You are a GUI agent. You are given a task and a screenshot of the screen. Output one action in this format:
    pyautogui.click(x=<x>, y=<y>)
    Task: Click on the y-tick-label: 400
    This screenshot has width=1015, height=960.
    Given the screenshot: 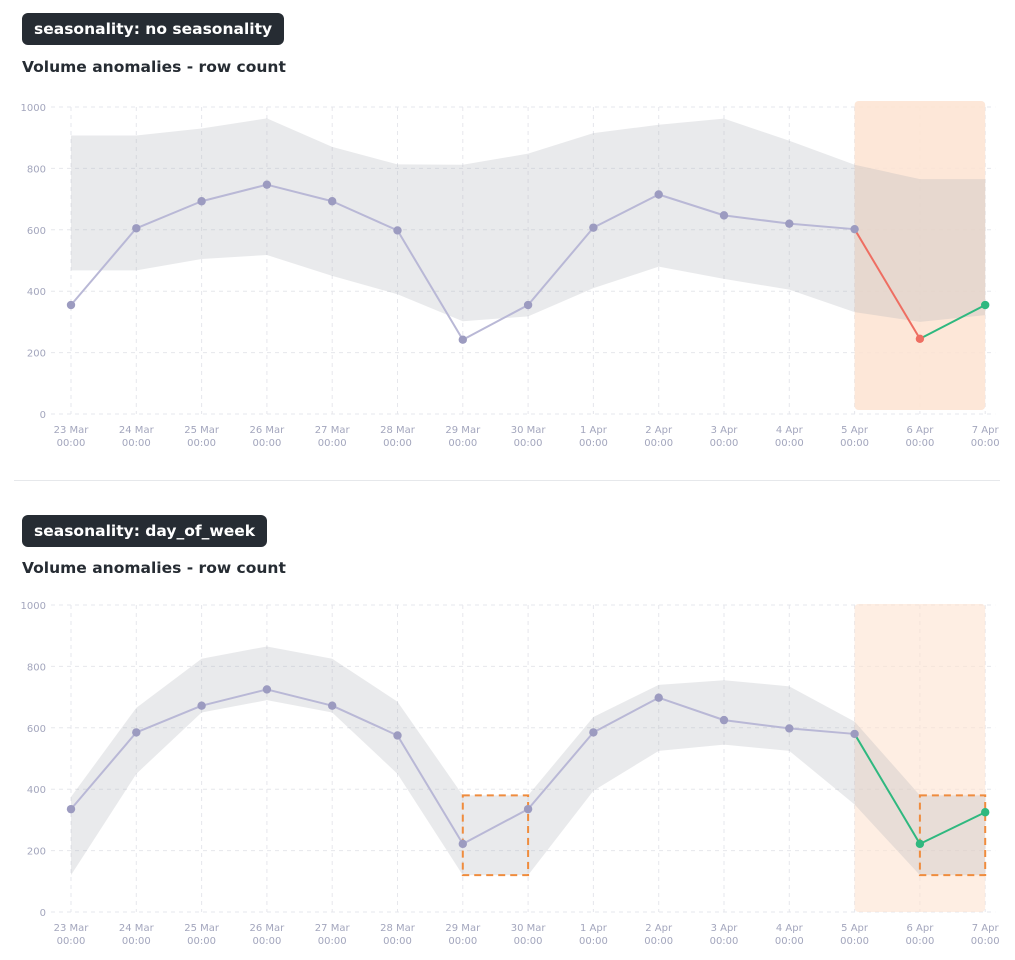 What is the action you would take?
    pyautogui.click(x=36, y=292)
    